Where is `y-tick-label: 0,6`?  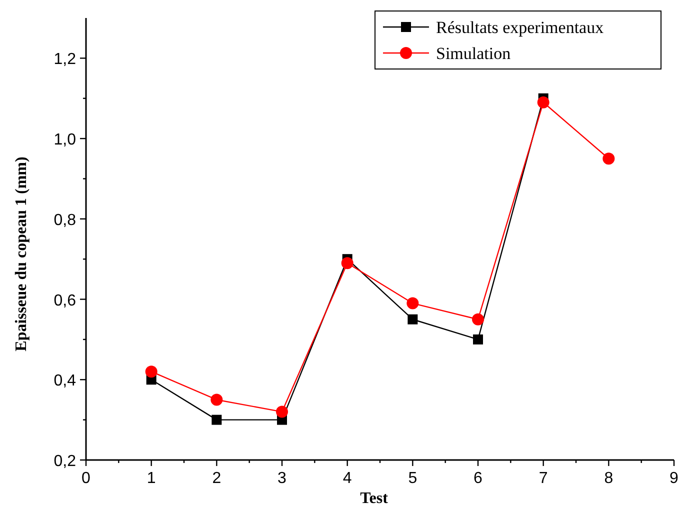 y-tick-label: 0,6 is located at coordinates (65, 301).